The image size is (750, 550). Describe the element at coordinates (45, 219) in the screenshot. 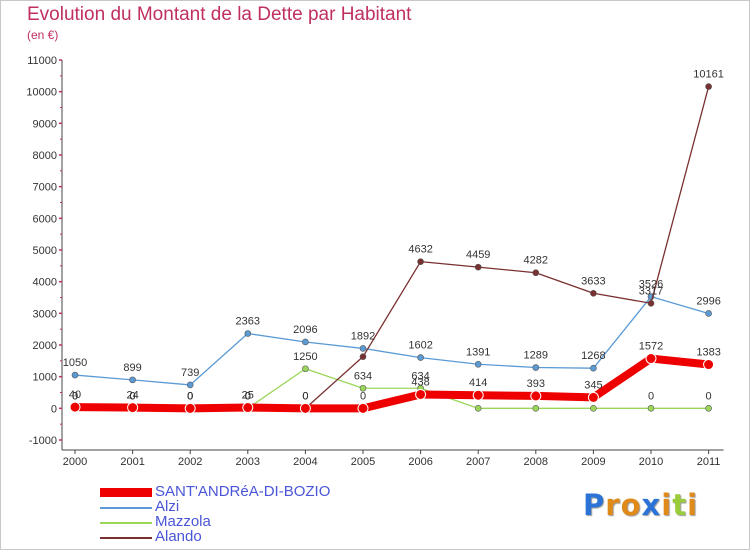

I see `y-tick-label: 6000` at that location.